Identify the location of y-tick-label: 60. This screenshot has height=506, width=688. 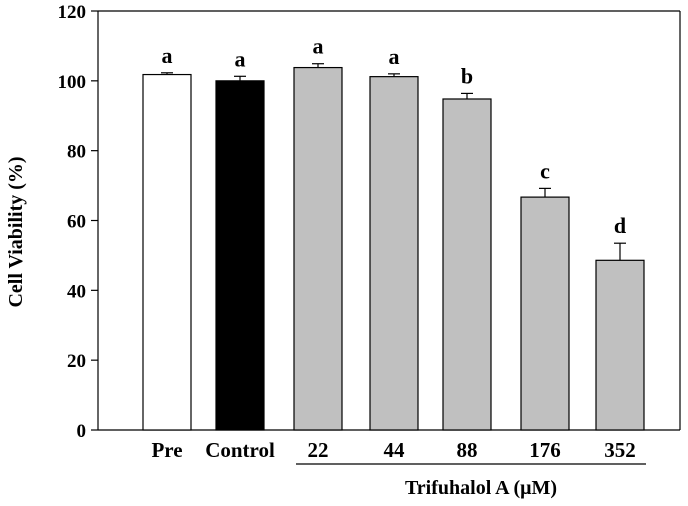
(76, 222).